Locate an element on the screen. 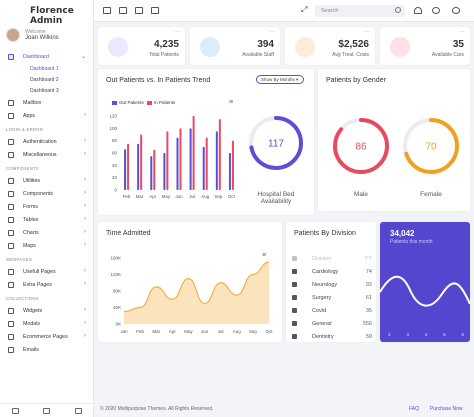 The width and height of the screenshot is (474, 417). y-tick-label: 60 is located at coordinates (115, 153).